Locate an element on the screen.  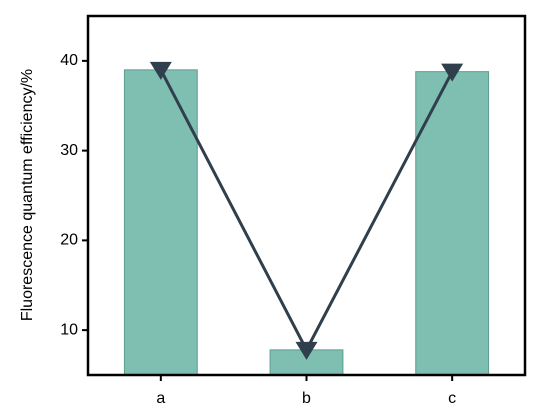
y-tick-label: 30 is located at coordinates (69, 150).